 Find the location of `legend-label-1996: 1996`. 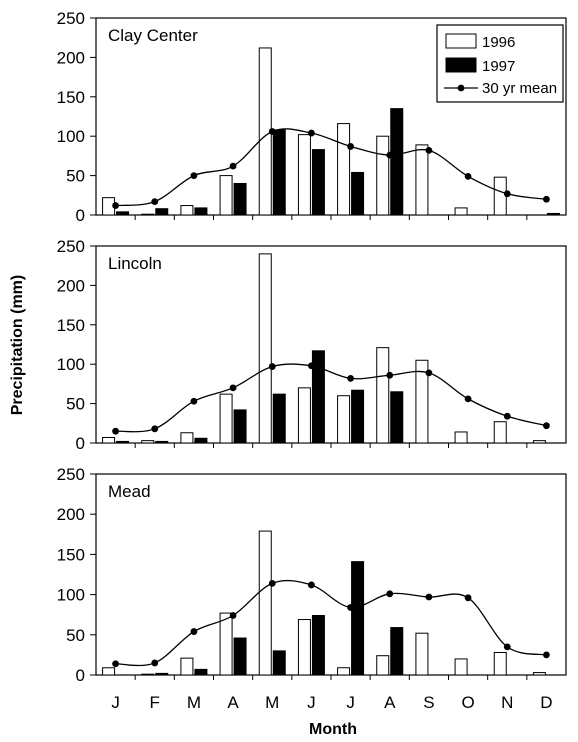

legend-label-1996: 1996 is located at coordinates (498, 42).